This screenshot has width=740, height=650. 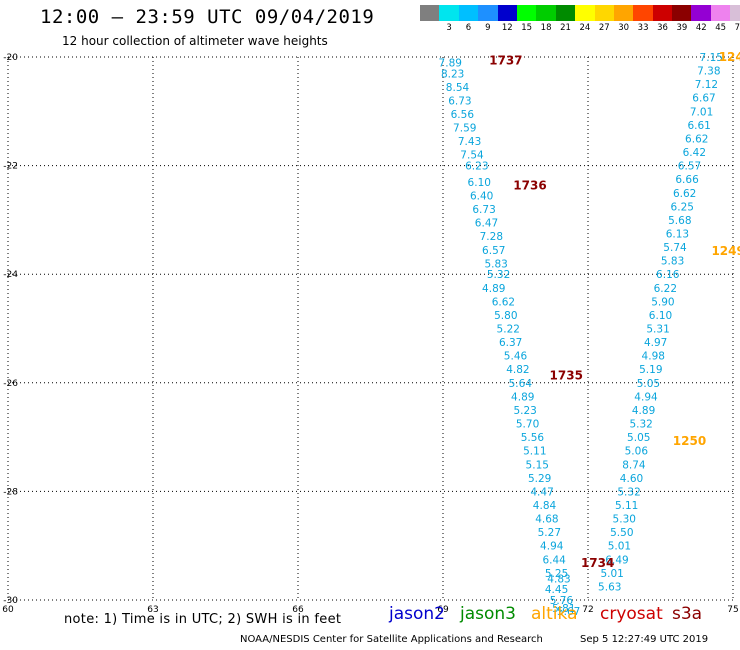 I want to click on legend-label: 15, so click(x=527, y=28).